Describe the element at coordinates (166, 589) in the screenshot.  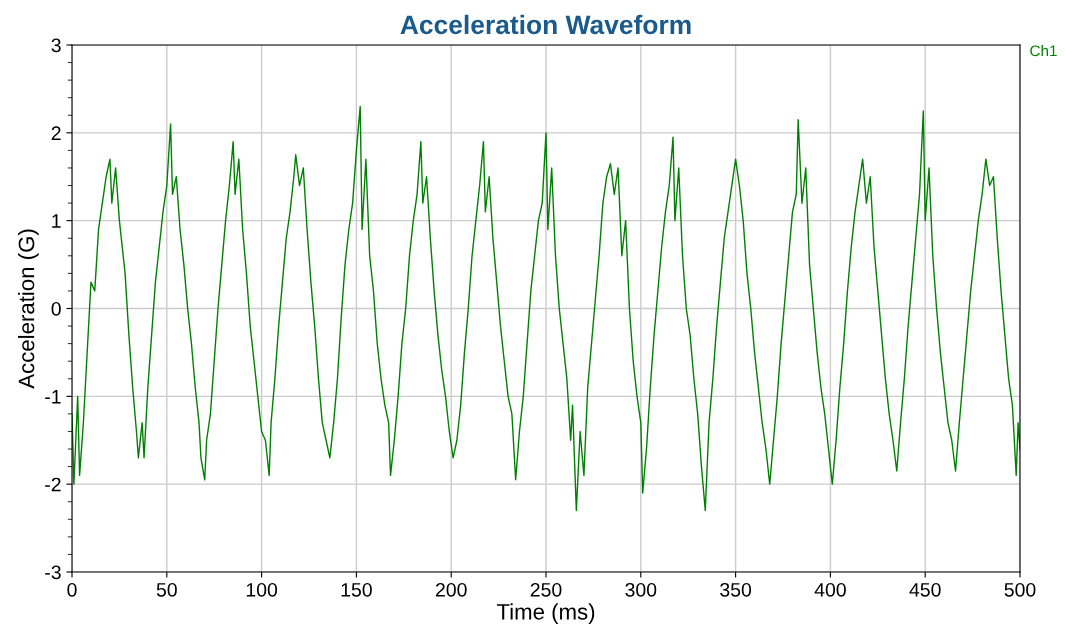
I see `x-tick-label: 50` at that location.